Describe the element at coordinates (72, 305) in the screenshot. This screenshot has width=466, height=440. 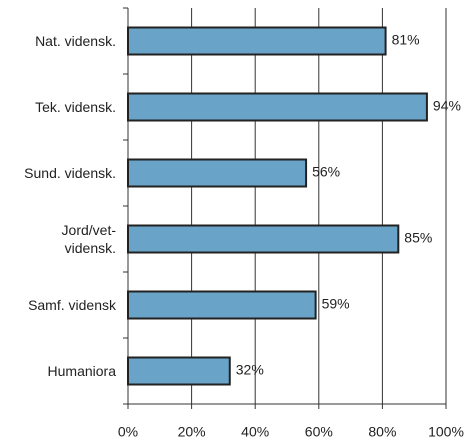
I see `y-tick-label: Samf. vidensk` at that location.